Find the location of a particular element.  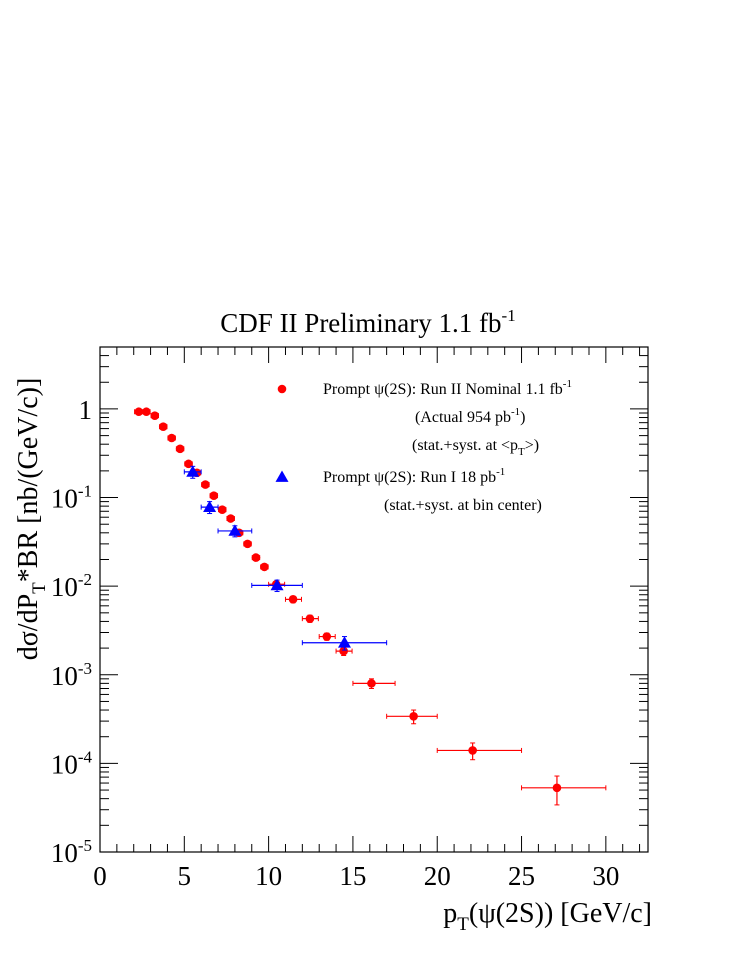

legend-label: Prompt ψ(2S): Run I 18 pb-1 is located at coordinates (414, 476).